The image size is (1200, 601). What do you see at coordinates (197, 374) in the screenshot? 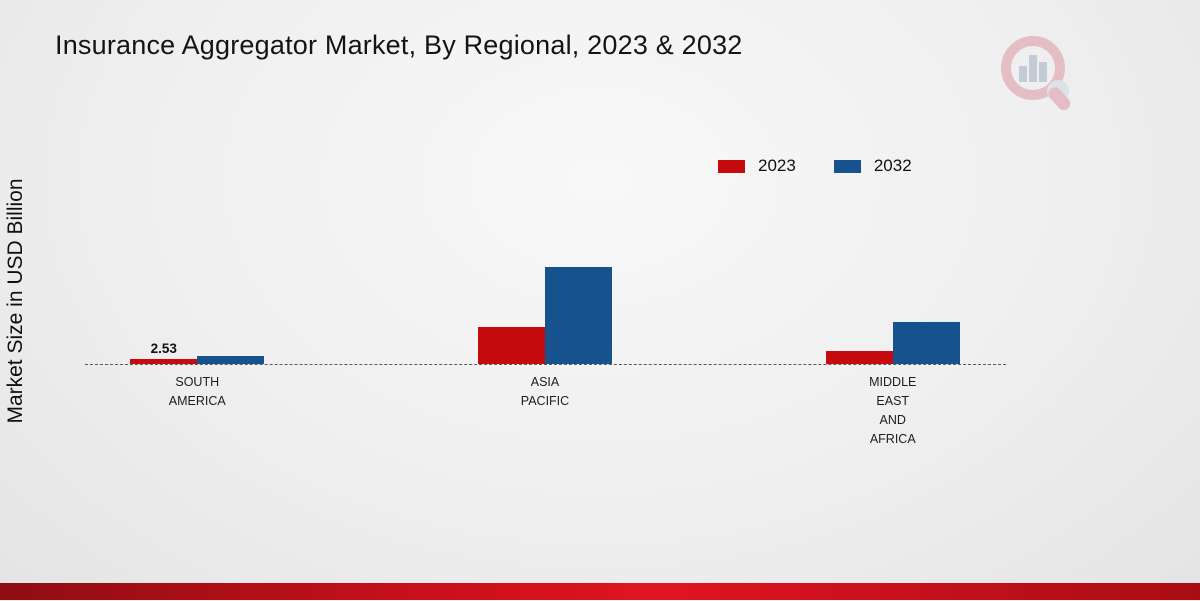
I see `bar-group-south-america: 2.53 SOUTH AMERICA` at bounding box center [197, 374].